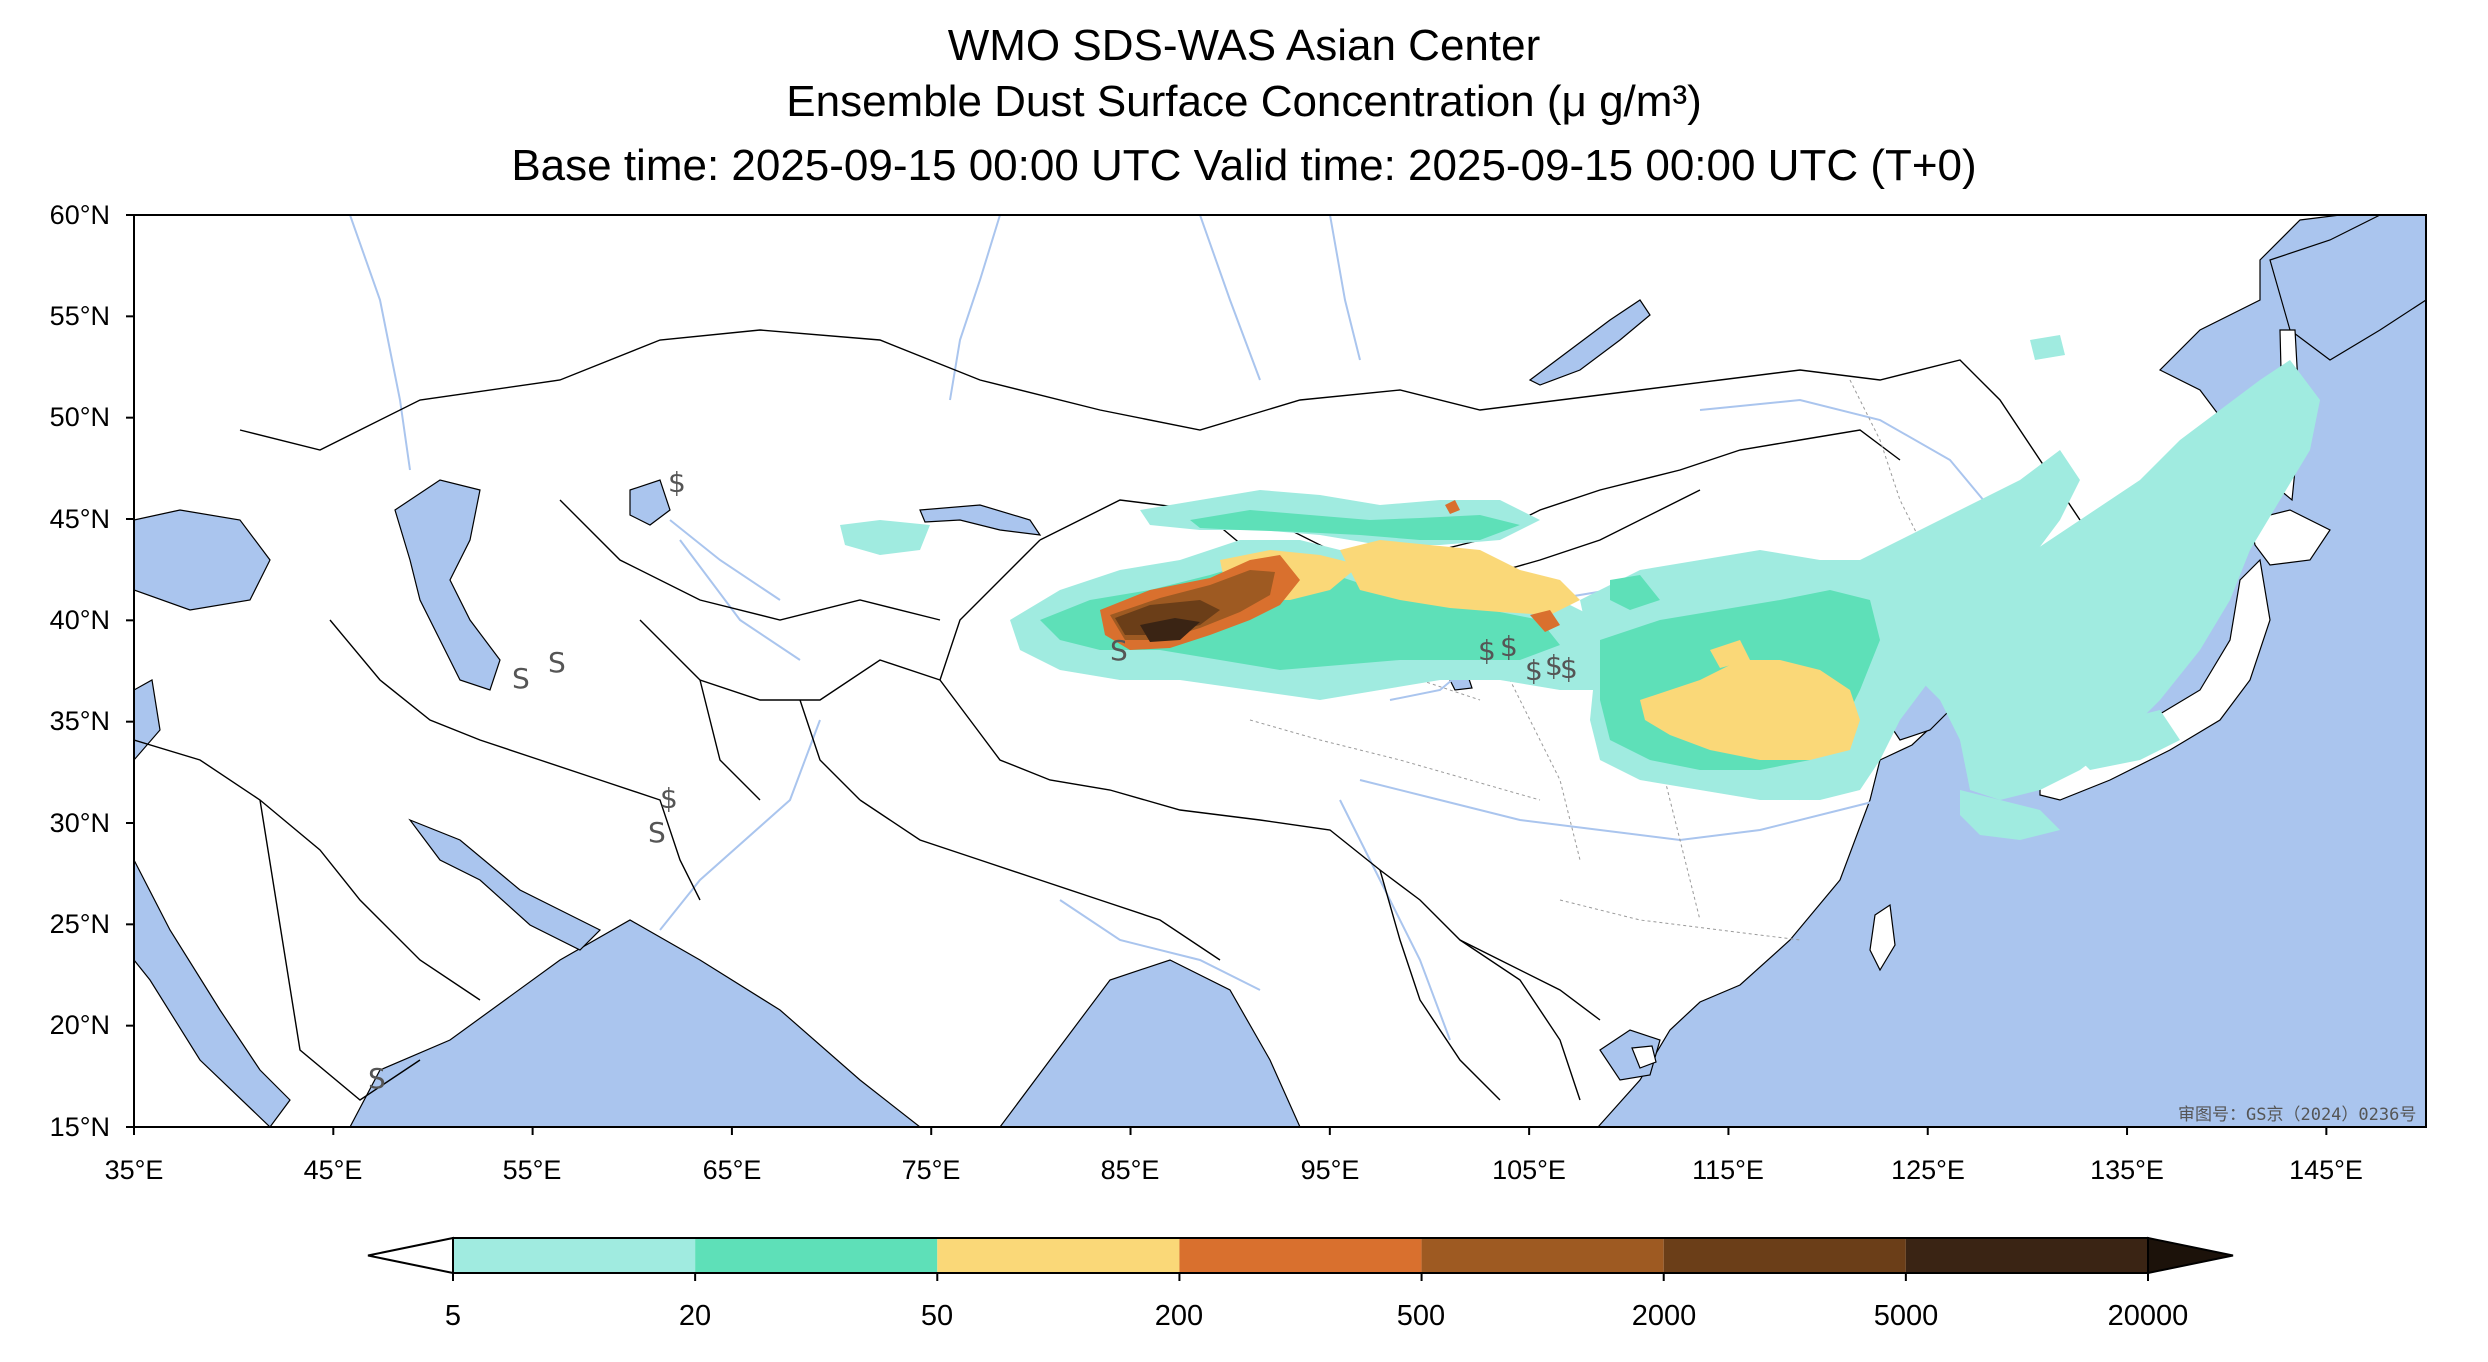 The height and width of the screenshot is (1362, 2488). Describe the element at coordinates (2297, 1115) in the screenshot. I see `map-approval-number: 审图号：GS京（2024）0236号` at that location.